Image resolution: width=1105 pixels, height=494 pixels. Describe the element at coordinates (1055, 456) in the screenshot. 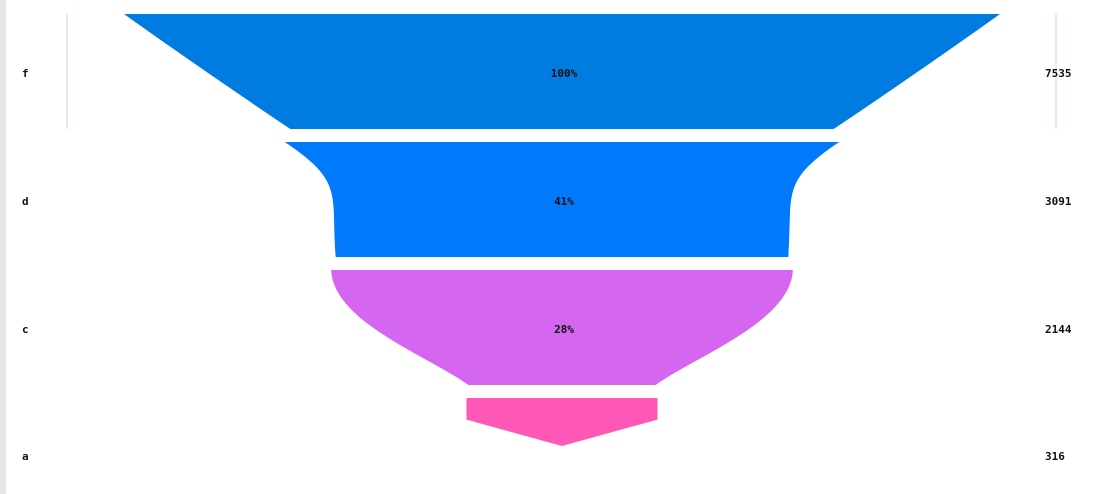

I see `value-label-a: 316` at that location.